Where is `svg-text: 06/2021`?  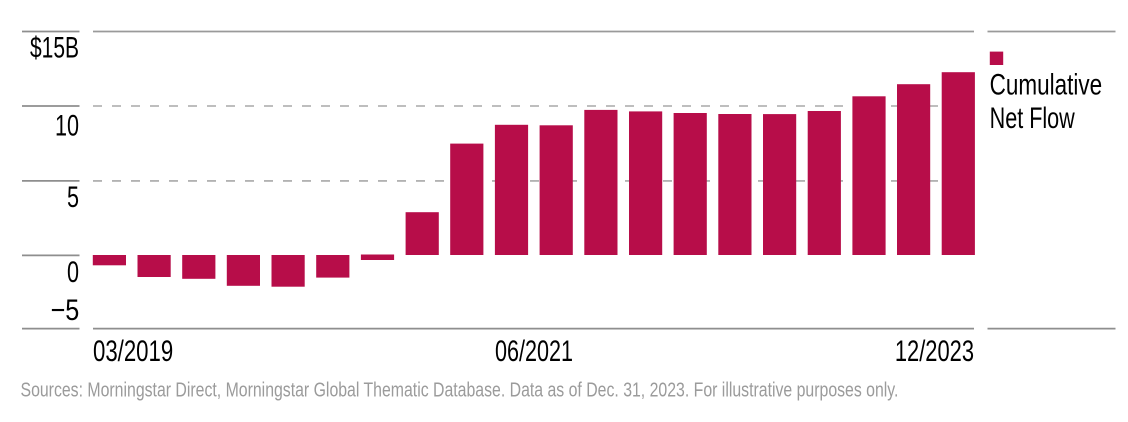 svg-text: 06/2021 is located at coordinates (534, 350).